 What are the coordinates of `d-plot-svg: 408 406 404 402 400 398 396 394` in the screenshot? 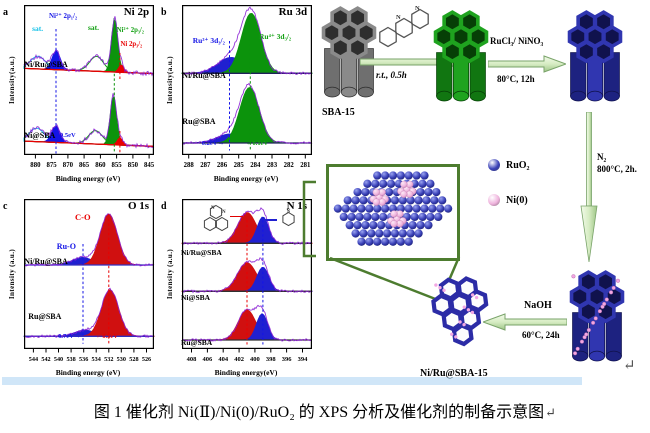 It's located at (247, 281).